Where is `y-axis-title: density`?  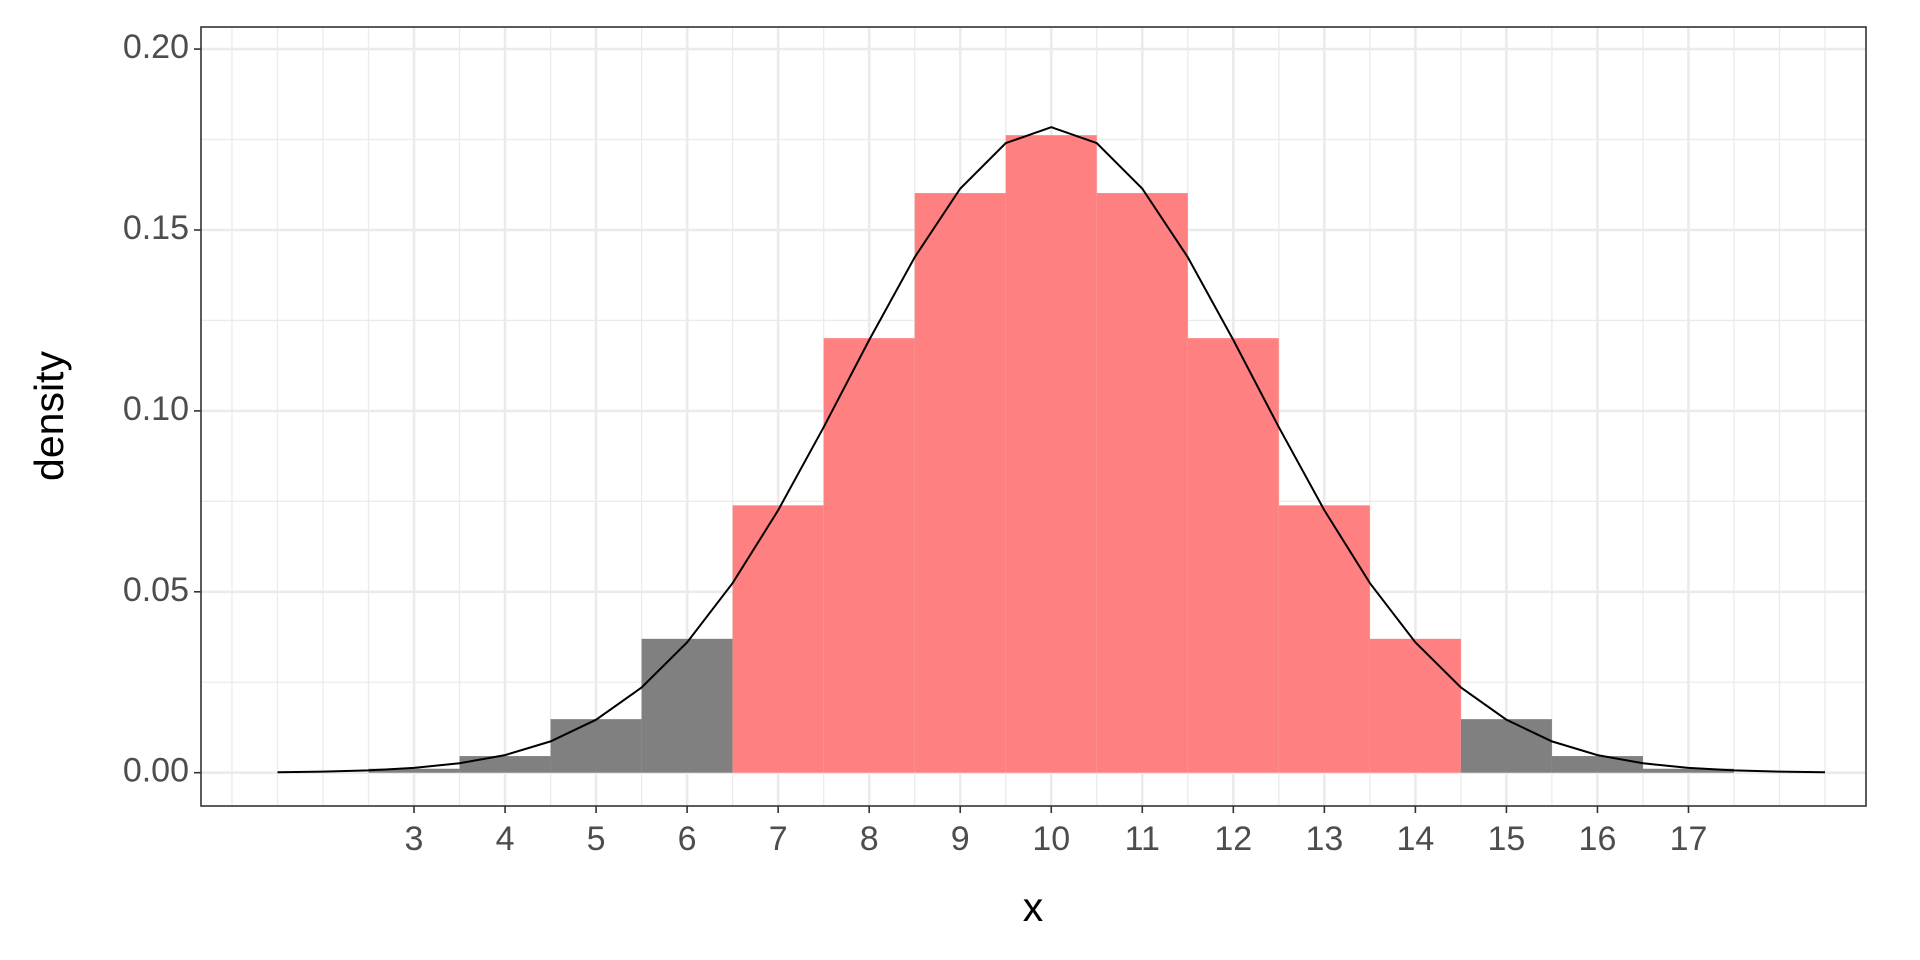 y-axis-title: density is located at coordinates (49, 416).